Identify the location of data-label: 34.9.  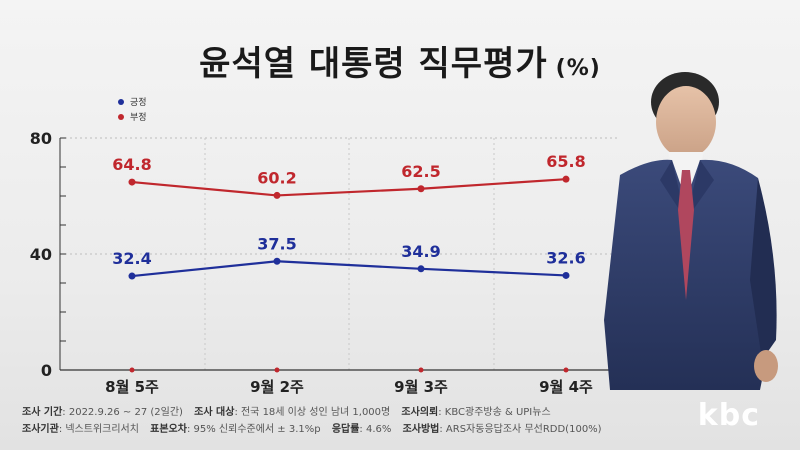
(420, 251).